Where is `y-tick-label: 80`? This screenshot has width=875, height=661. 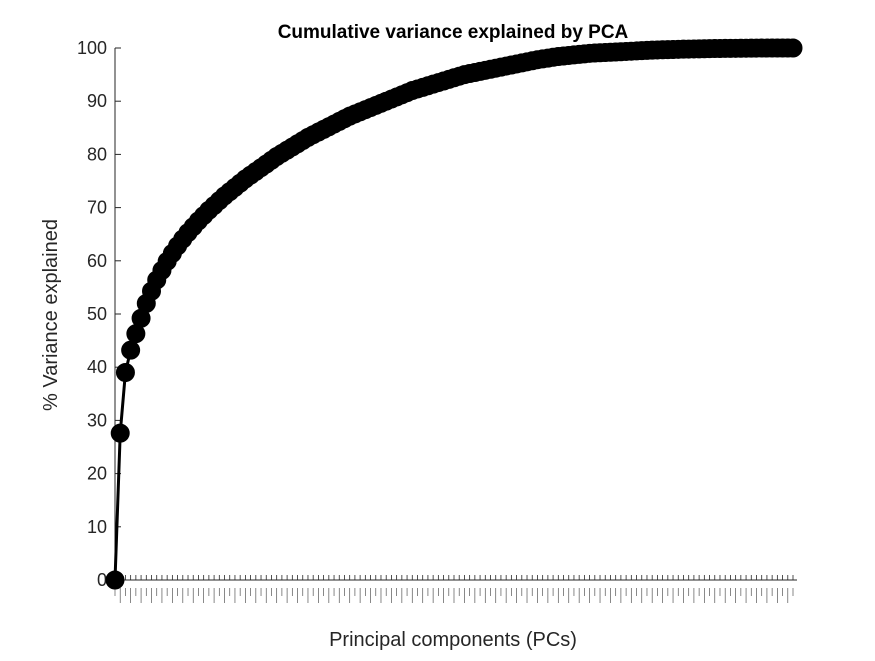 y-tick-label: 80 is located at coordinates (97, 154).